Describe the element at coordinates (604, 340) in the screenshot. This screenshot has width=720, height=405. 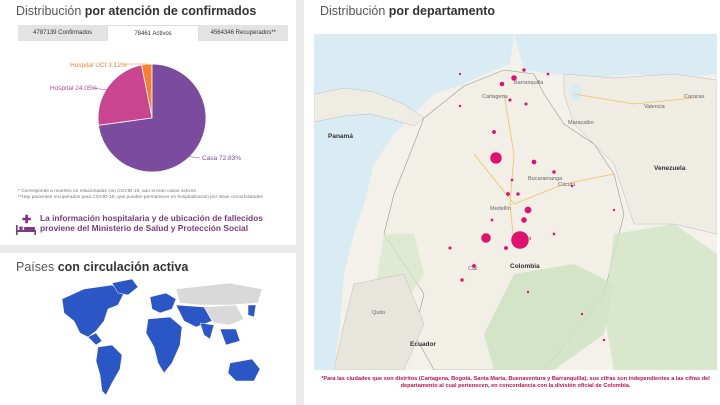
I see `dot-vaupes` at that location.